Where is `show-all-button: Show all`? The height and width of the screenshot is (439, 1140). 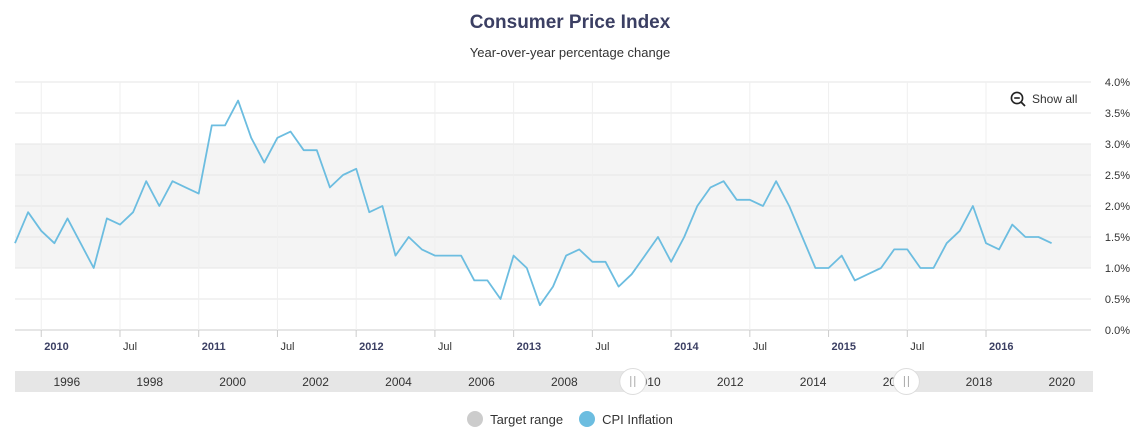 show-all-button: Show all is located at coordinates (1043, 99).